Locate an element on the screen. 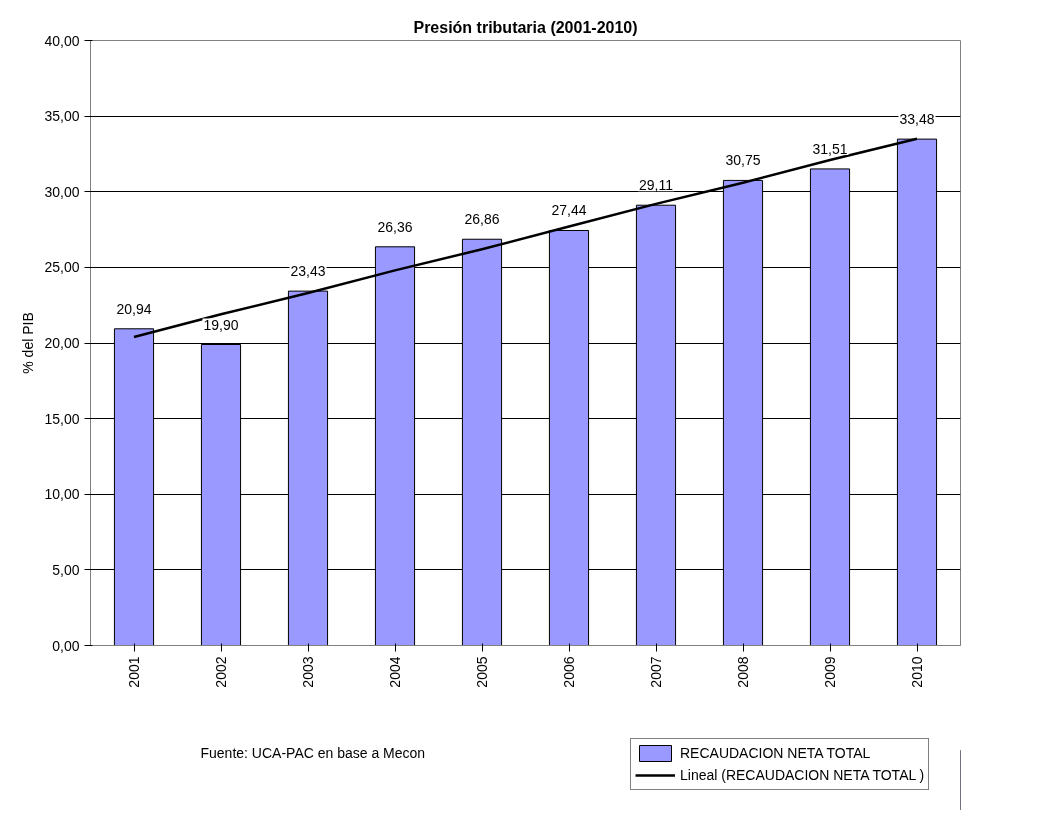 The width and height of the screenshot is (1047, 820). data-label: 27,44 is located at coordinates (569, 210).